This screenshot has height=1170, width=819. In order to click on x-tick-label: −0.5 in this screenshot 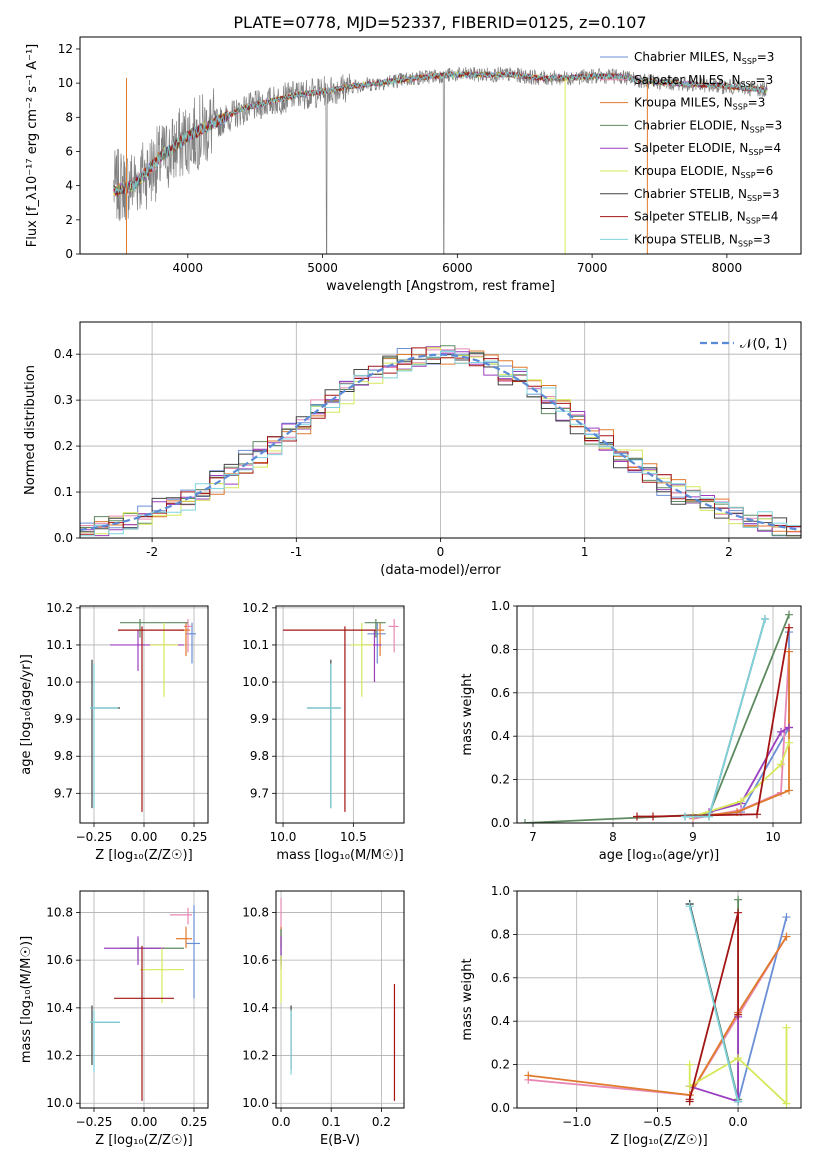, I will do `click(657, 1122)`.